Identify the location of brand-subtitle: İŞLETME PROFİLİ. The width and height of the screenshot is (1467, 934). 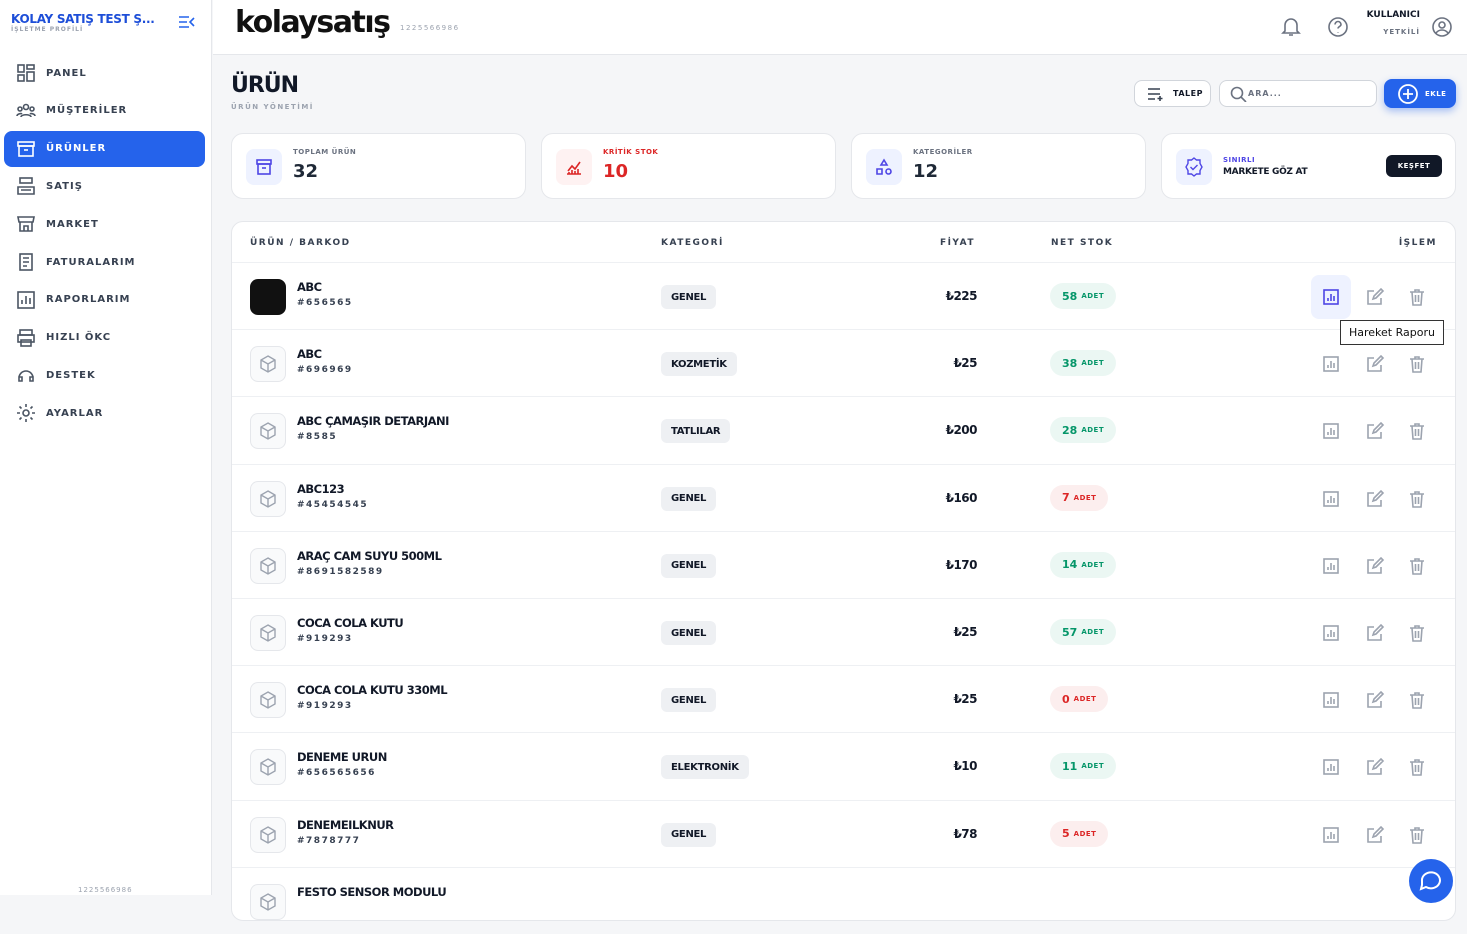
(47, 29).